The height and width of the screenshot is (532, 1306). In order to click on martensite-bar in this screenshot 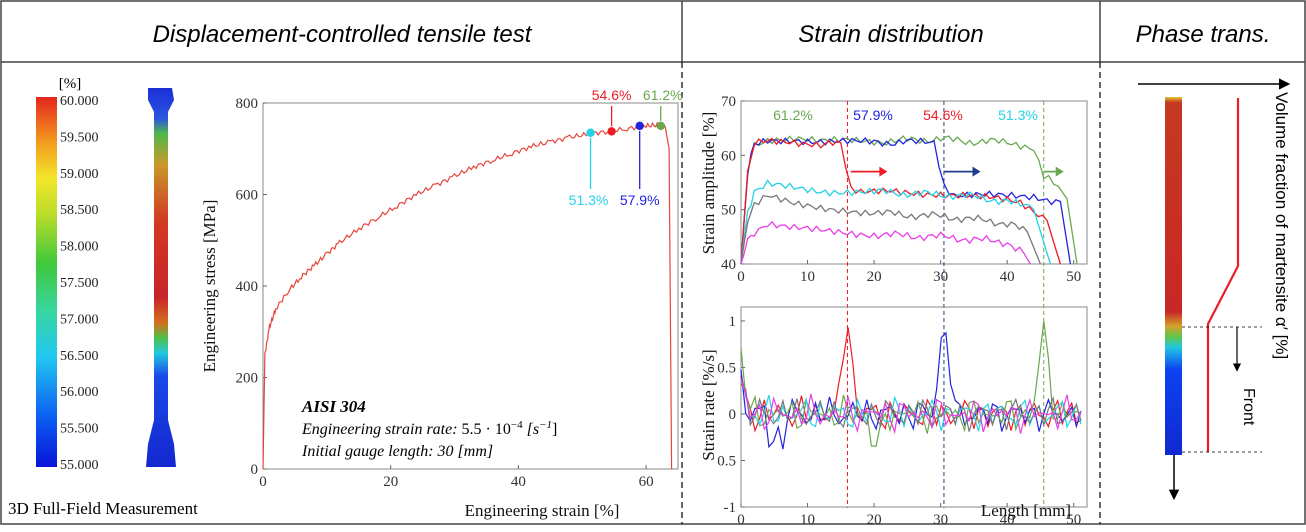, I will do `click(1173, 276)`.